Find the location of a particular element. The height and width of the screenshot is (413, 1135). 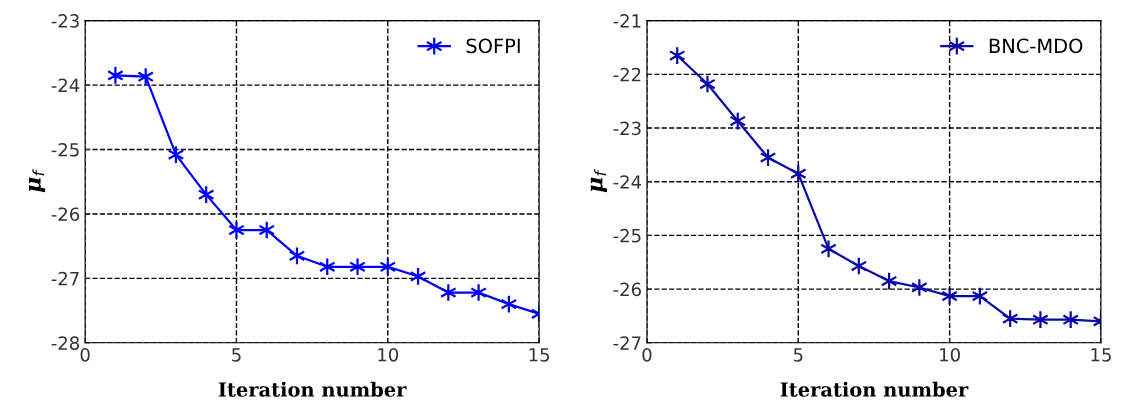

legend-label: BNC-MDO is located at coordinates (1036, 46).